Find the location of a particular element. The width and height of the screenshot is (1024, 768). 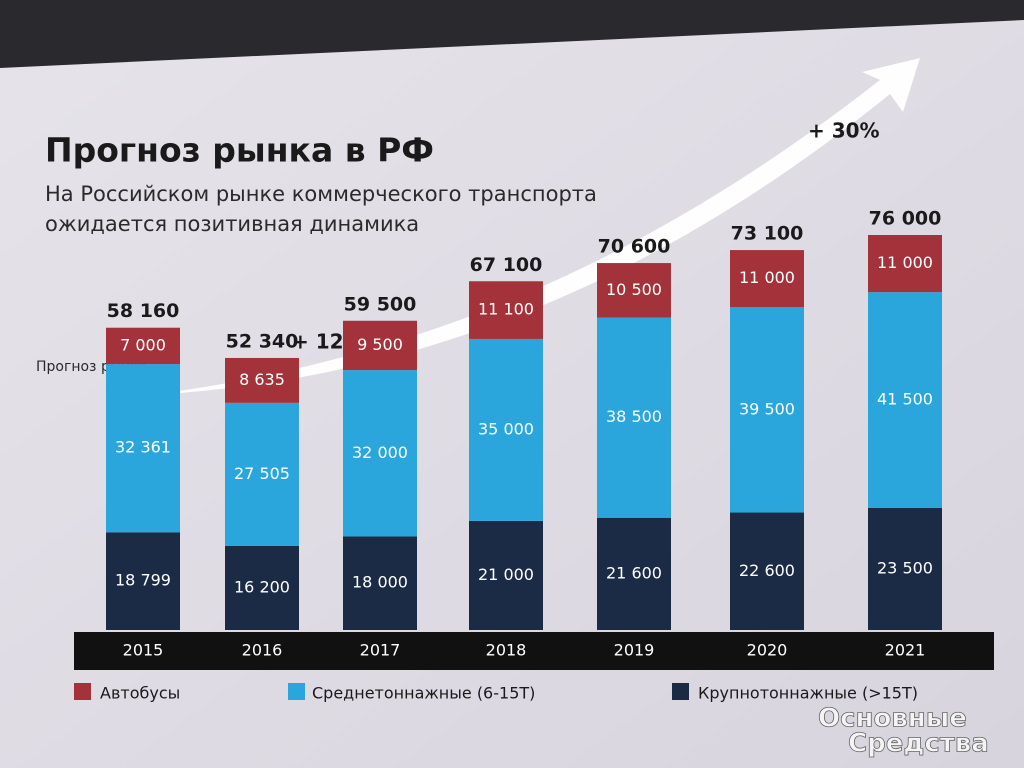

legend-label: Автобусы is located at coordinates (140, 693).